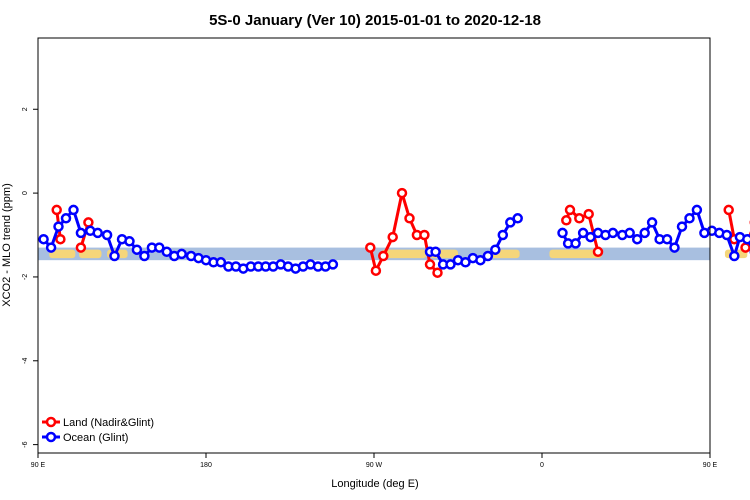 The image size is (750, 500). Describe the element at coordinates (108, 423) in the screenshot. I see `legend-land-label: Land (Nadir&Glint)` at that location.